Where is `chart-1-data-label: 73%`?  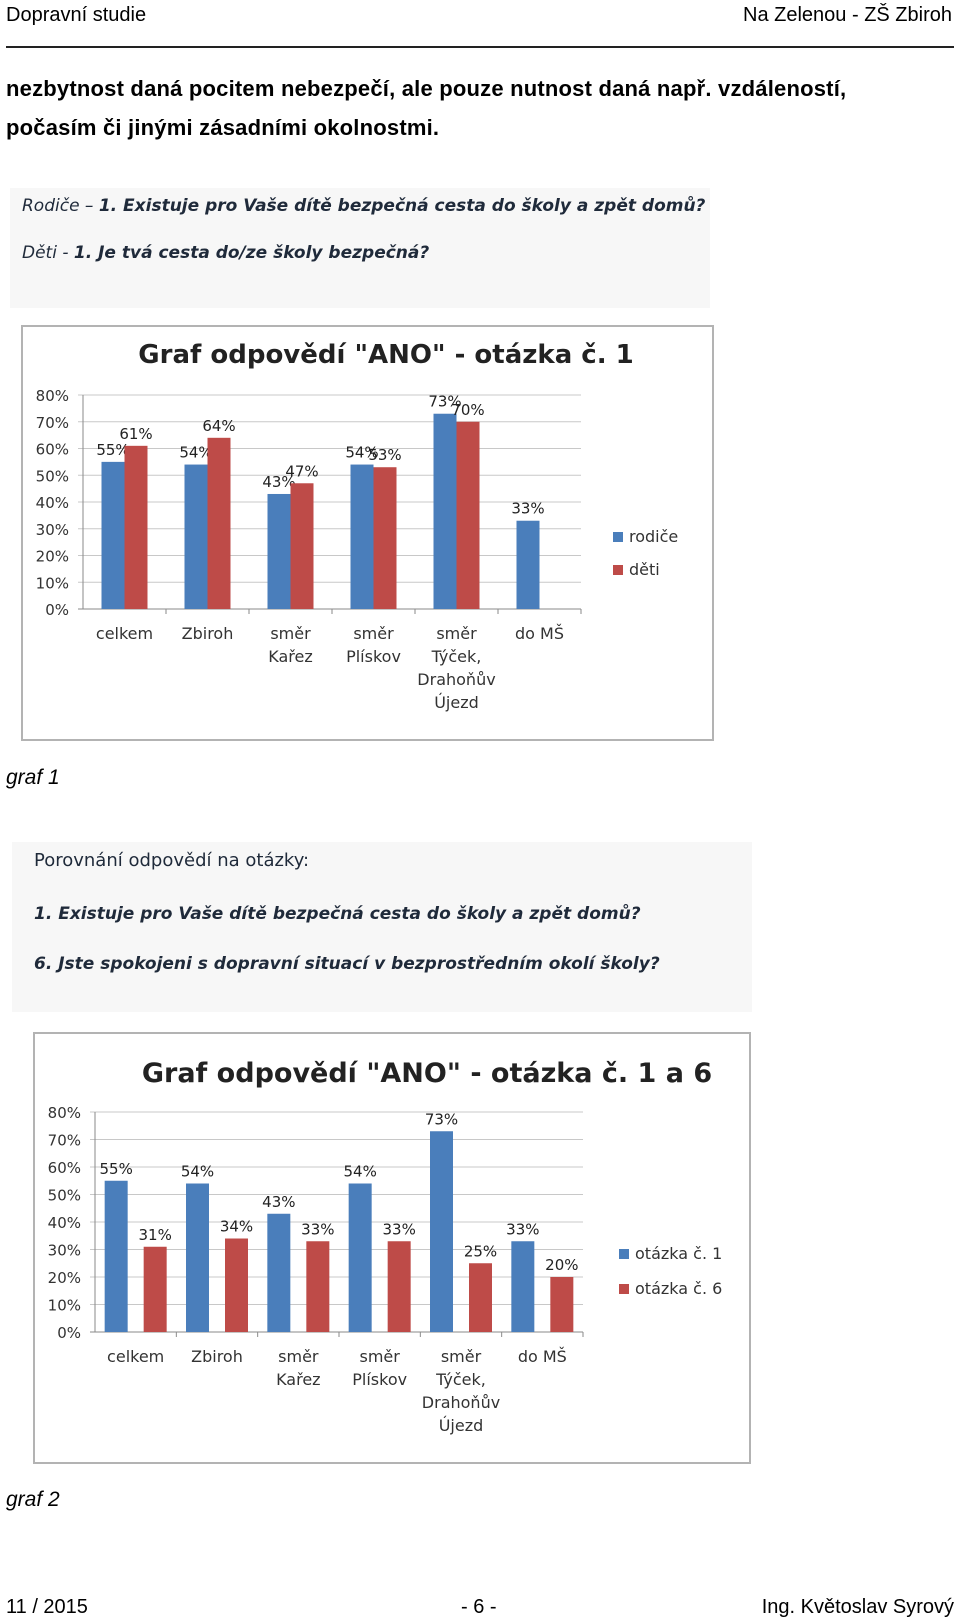 chart-1-data-label: 73% is located at coordinates (444, 402).